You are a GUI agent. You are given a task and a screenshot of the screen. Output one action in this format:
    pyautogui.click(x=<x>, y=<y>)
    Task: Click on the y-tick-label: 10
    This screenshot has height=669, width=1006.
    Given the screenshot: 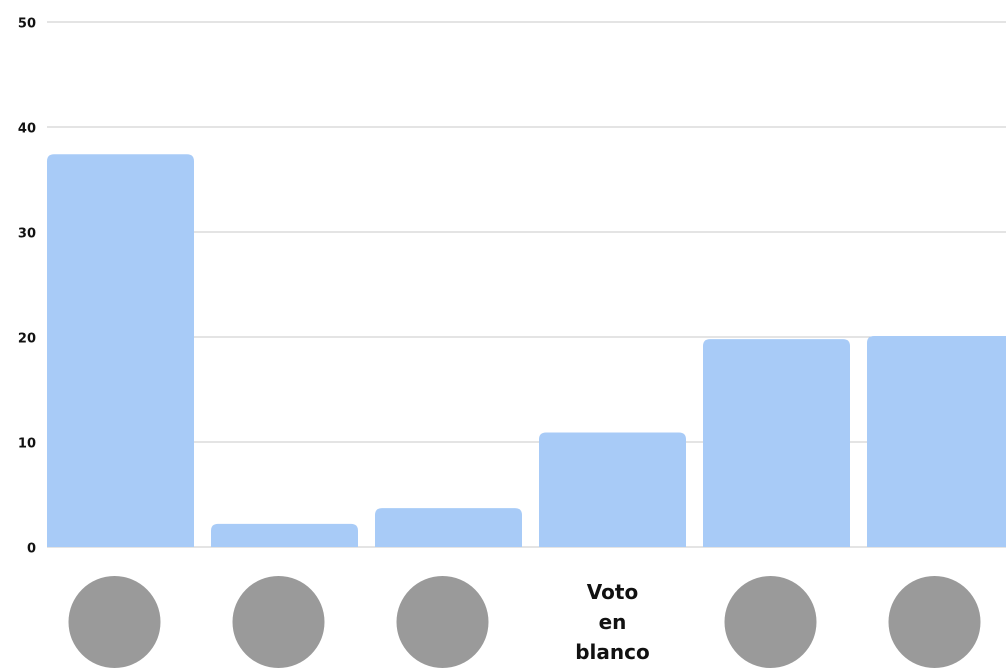 What is the action you would take?
    pyautogui.click(x=27, y=444)
    